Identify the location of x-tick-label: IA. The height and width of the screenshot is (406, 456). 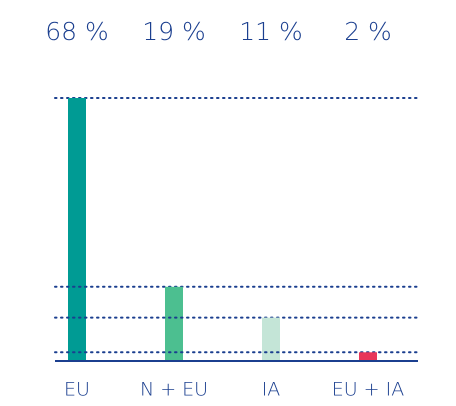
(271, 390).